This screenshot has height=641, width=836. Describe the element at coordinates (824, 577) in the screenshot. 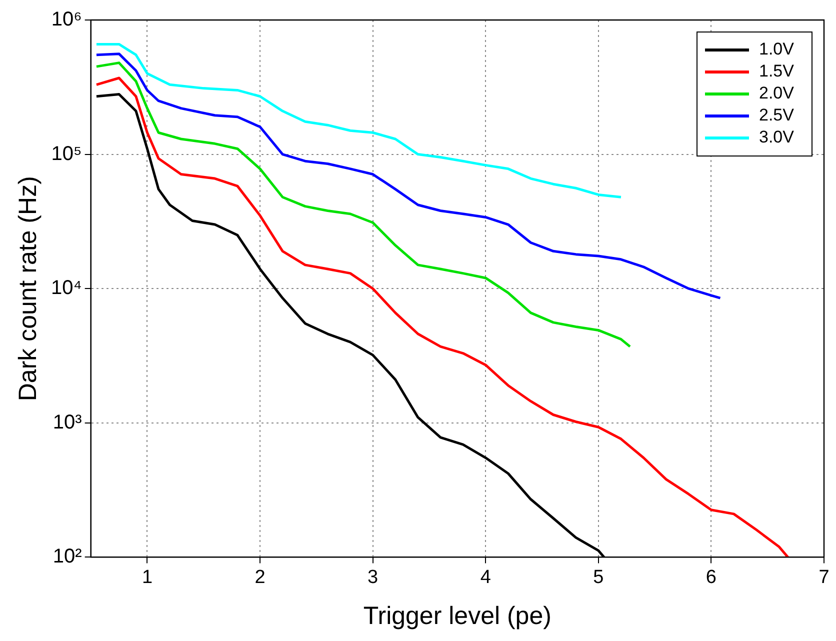

I see `x-tick-label: 7` at that location.